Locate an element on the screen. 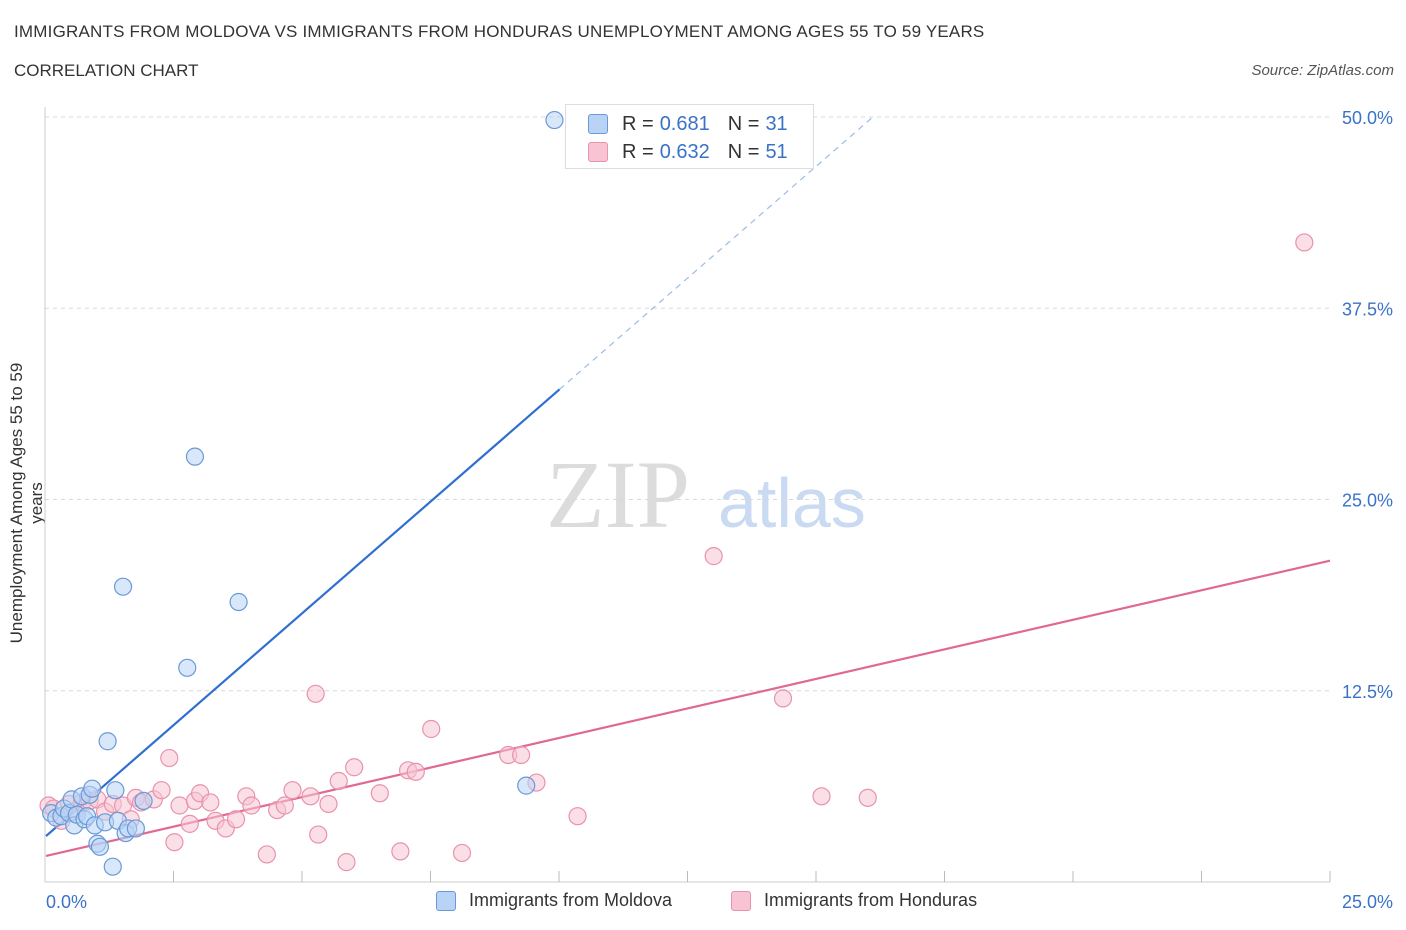 Image resolution: width=1406 pixels, height=930 pixels. legend-n-value: 51 is located at coordinates (776, 151).